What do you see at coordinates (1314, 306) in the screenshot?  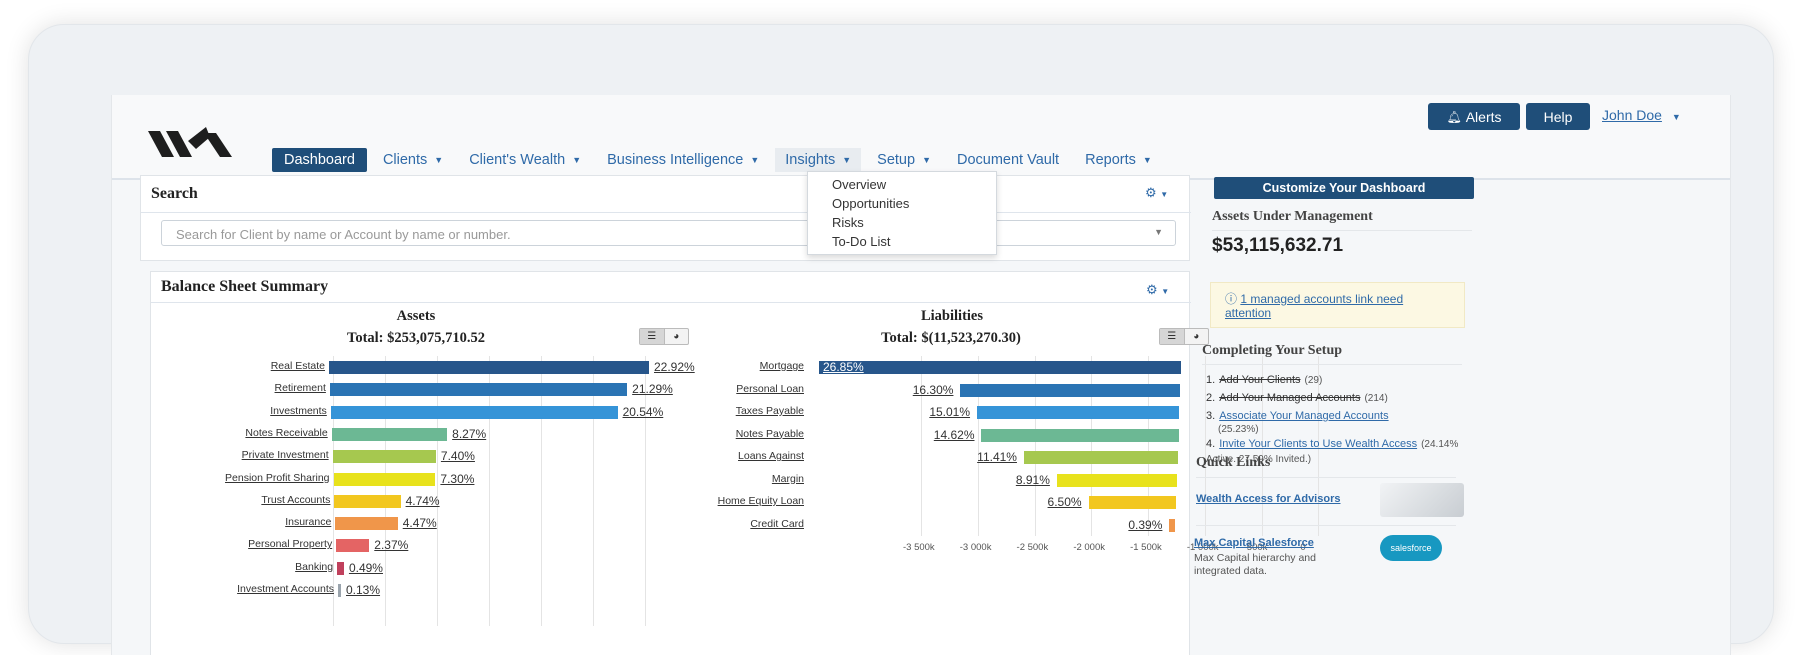 I see `attention-link: 1 managed accounts link need attention` at bounding box center [1314, 306].